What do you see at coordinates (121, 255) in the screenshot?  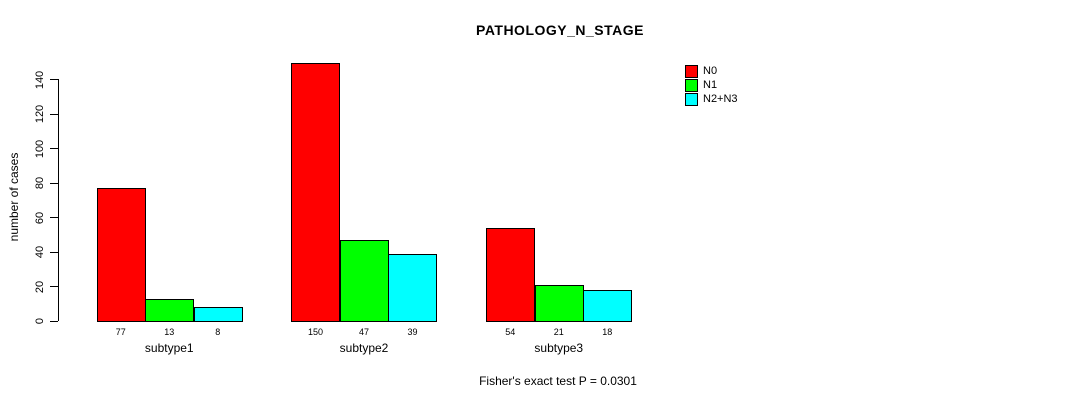 I see `bar-subtype1-N0` at bounding box center [121, 255].